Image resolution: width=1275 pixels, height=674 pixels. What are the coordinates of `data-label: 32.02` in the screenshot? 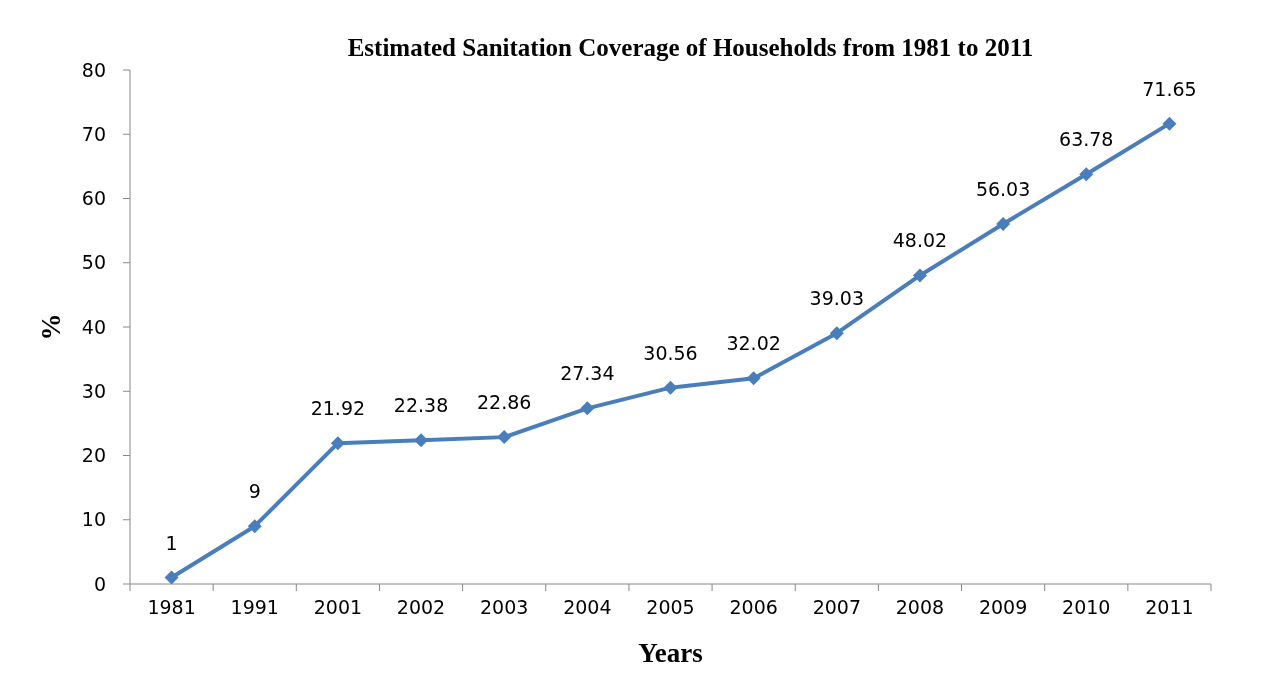 It's located at (753, 343).